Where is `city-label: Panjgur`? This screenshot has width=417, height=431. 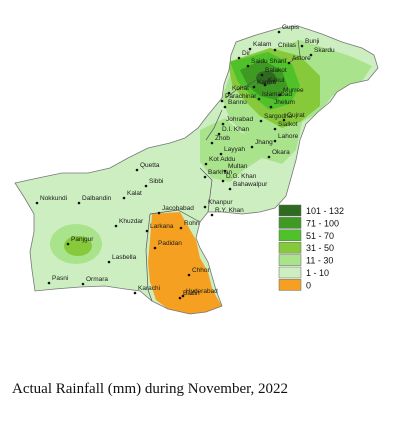
city-label: Panjgur is located at coordinates (82, 239).